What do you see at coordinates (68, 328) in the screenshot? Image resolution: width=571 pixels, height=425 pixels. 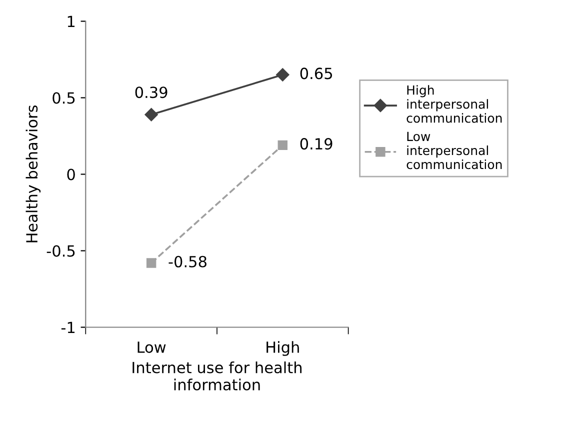 I see `y-tick-label: -1` at bounding box center [68, 328].